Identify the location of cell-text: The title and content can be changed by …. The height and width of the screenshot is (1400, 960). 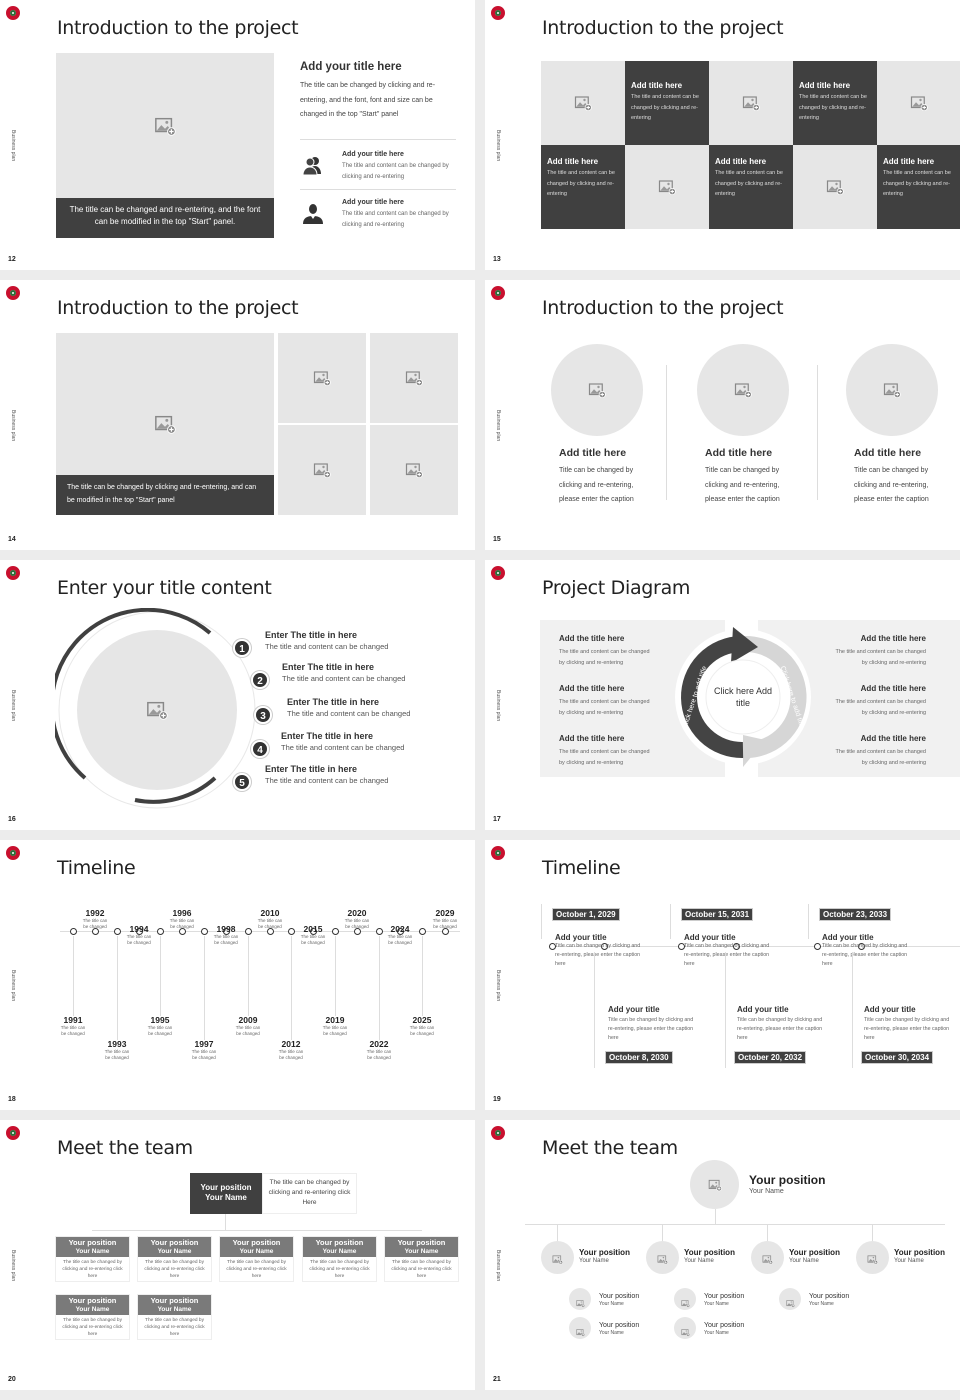
(581, 183).